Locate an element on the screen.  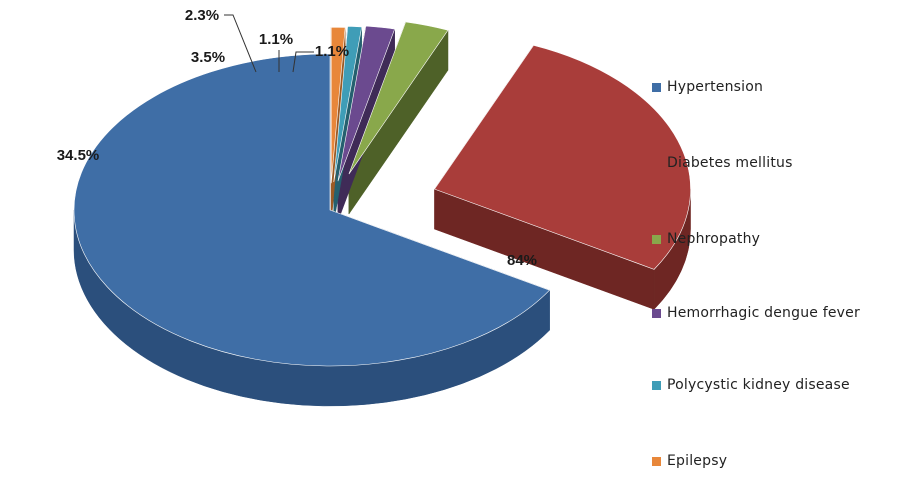
legend-item-hemorrhagic-dengue-fever: Hemorrhagic dengue fever is located at coordinates (756, 313).